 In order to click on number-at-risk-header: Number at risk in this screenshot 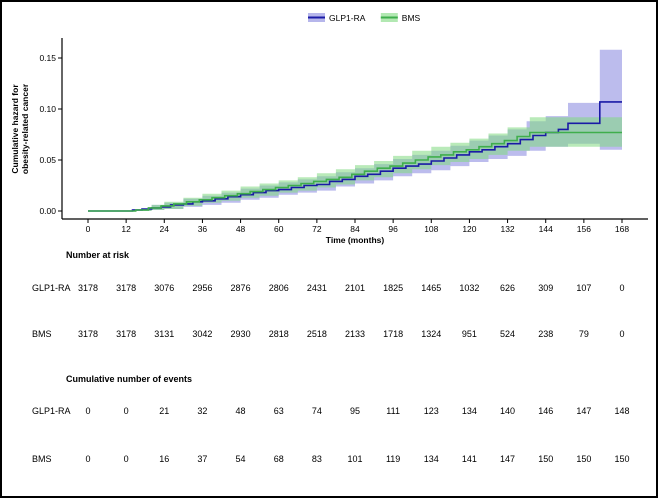, I will do `click(98, 255)`.